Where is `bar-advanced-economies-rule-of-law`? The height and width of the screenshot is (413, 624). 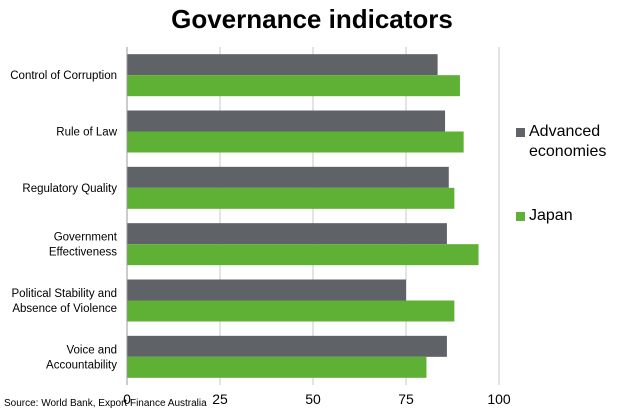
bar-advanced-economies-rule-of-law is located at coordinates (286, 121).